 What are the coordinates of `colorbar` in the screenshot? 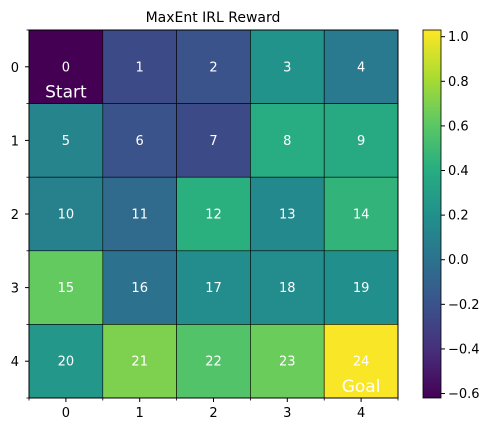 It's located at (432, 214).